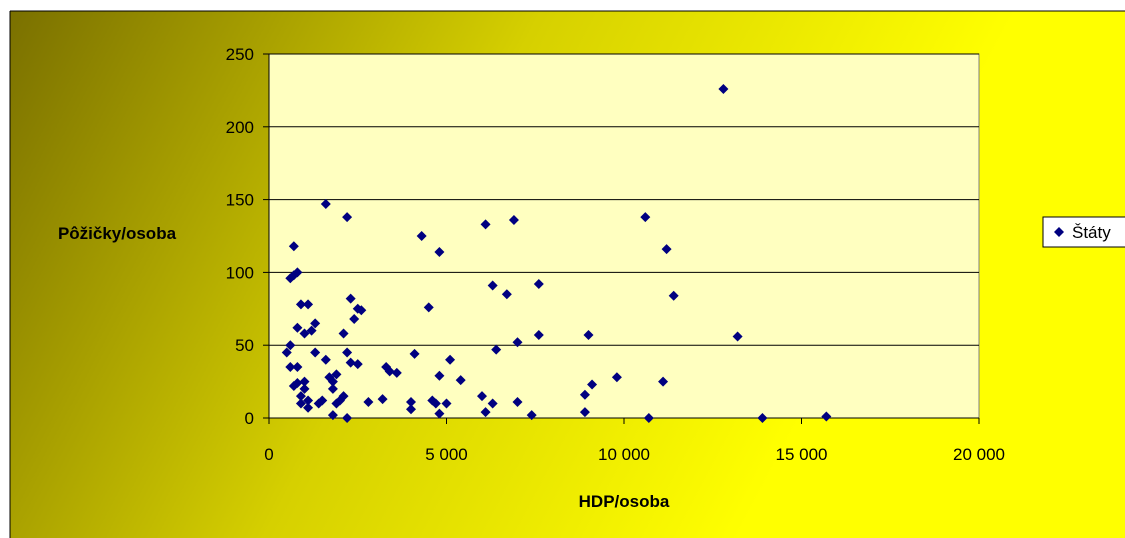 The height and width of the screenshot is (538, 1125). What do you see at coordinates (240, 200) in the screenshot?
I see `y-tick-label: 150` at bounding box center [240, 200].